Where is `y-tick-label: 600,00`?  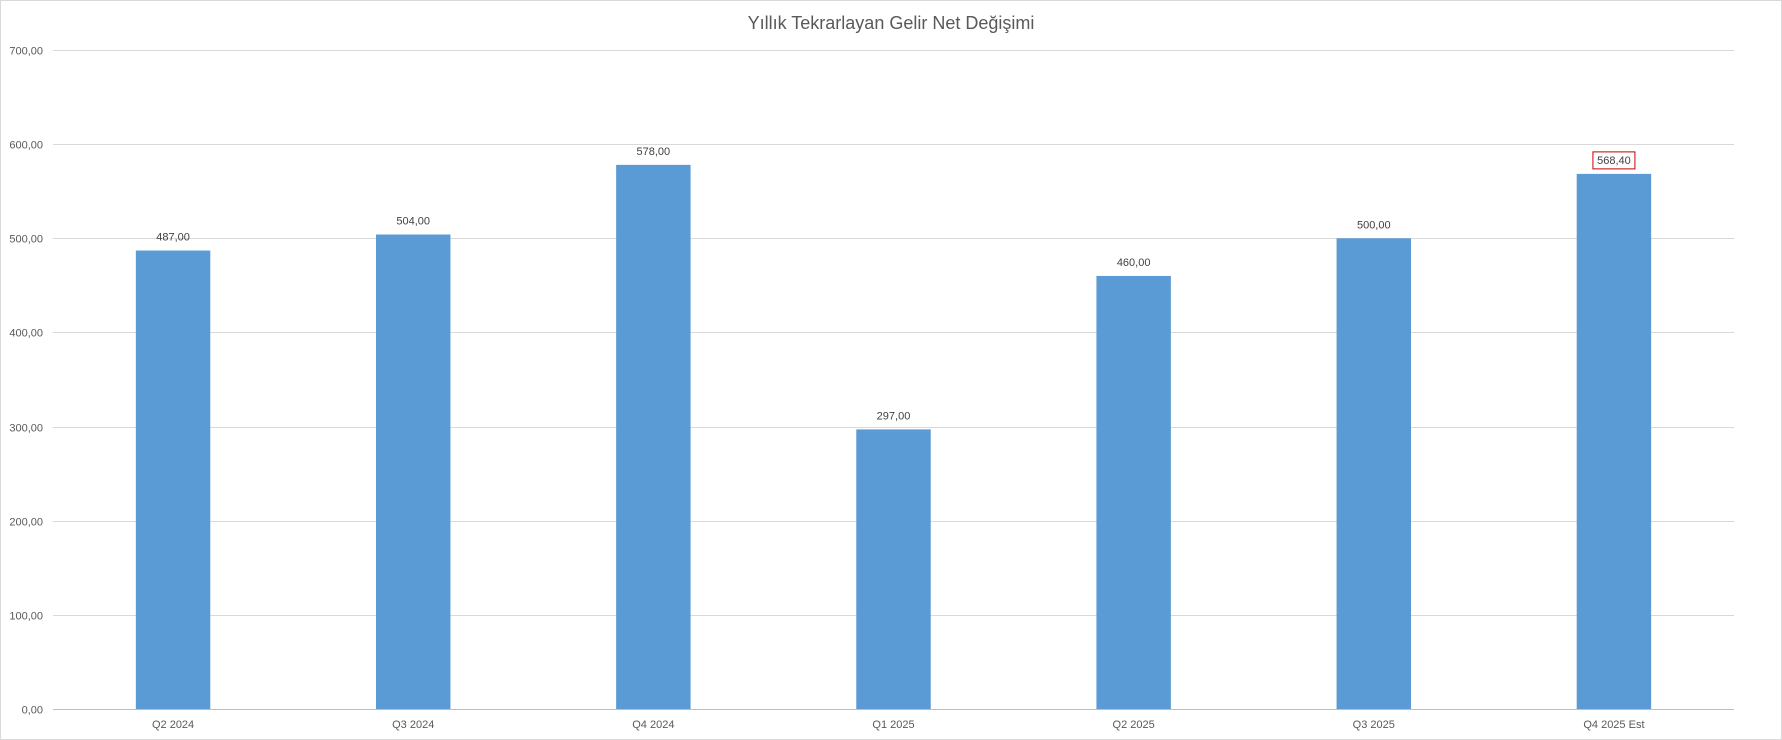 y-tick-label: 600,00 is located at coordinates (26, 146).